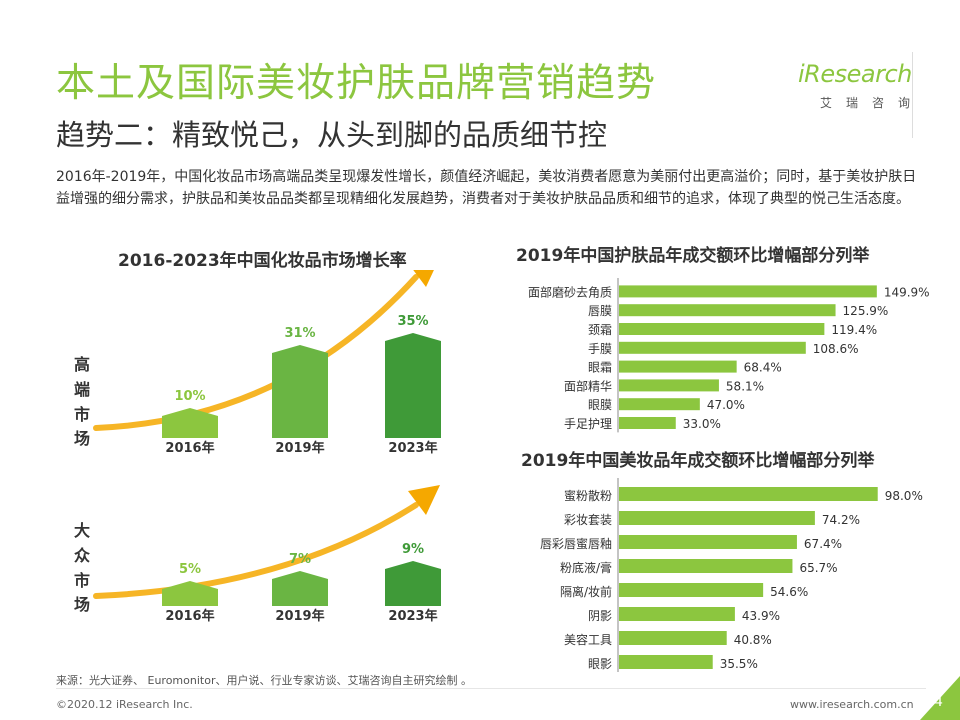 Image resolution: width=960 pixels, height=720 pixels. What do you see at coordinates (600, 368) in the screenshot?
I see `category-label: 眼霜` at bounding box center [600, 368].